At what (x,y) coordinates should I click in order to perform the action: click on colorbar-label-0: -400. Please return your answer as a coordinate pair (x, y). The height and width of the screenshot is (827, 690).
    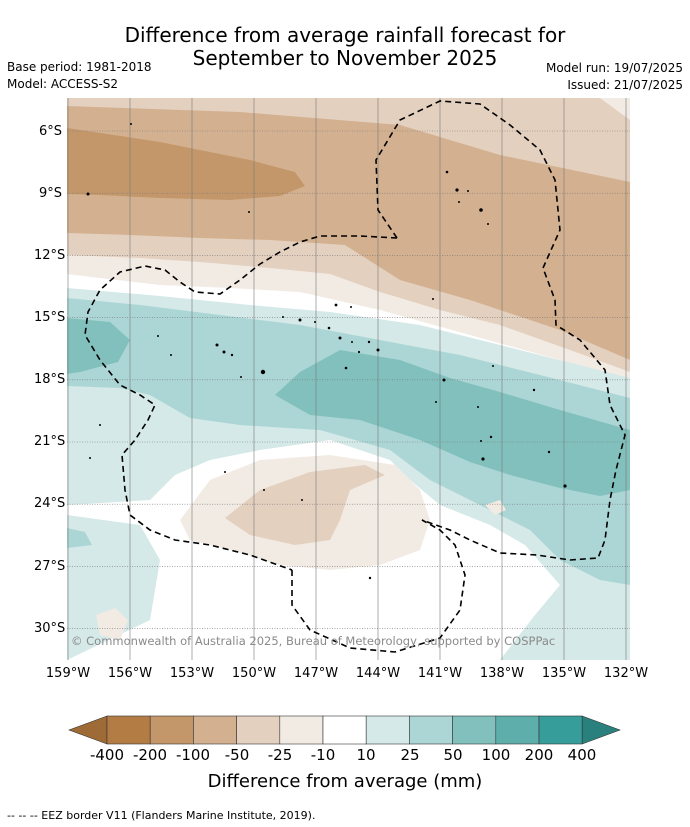
    Looking at the image, I should click on (107, 755).